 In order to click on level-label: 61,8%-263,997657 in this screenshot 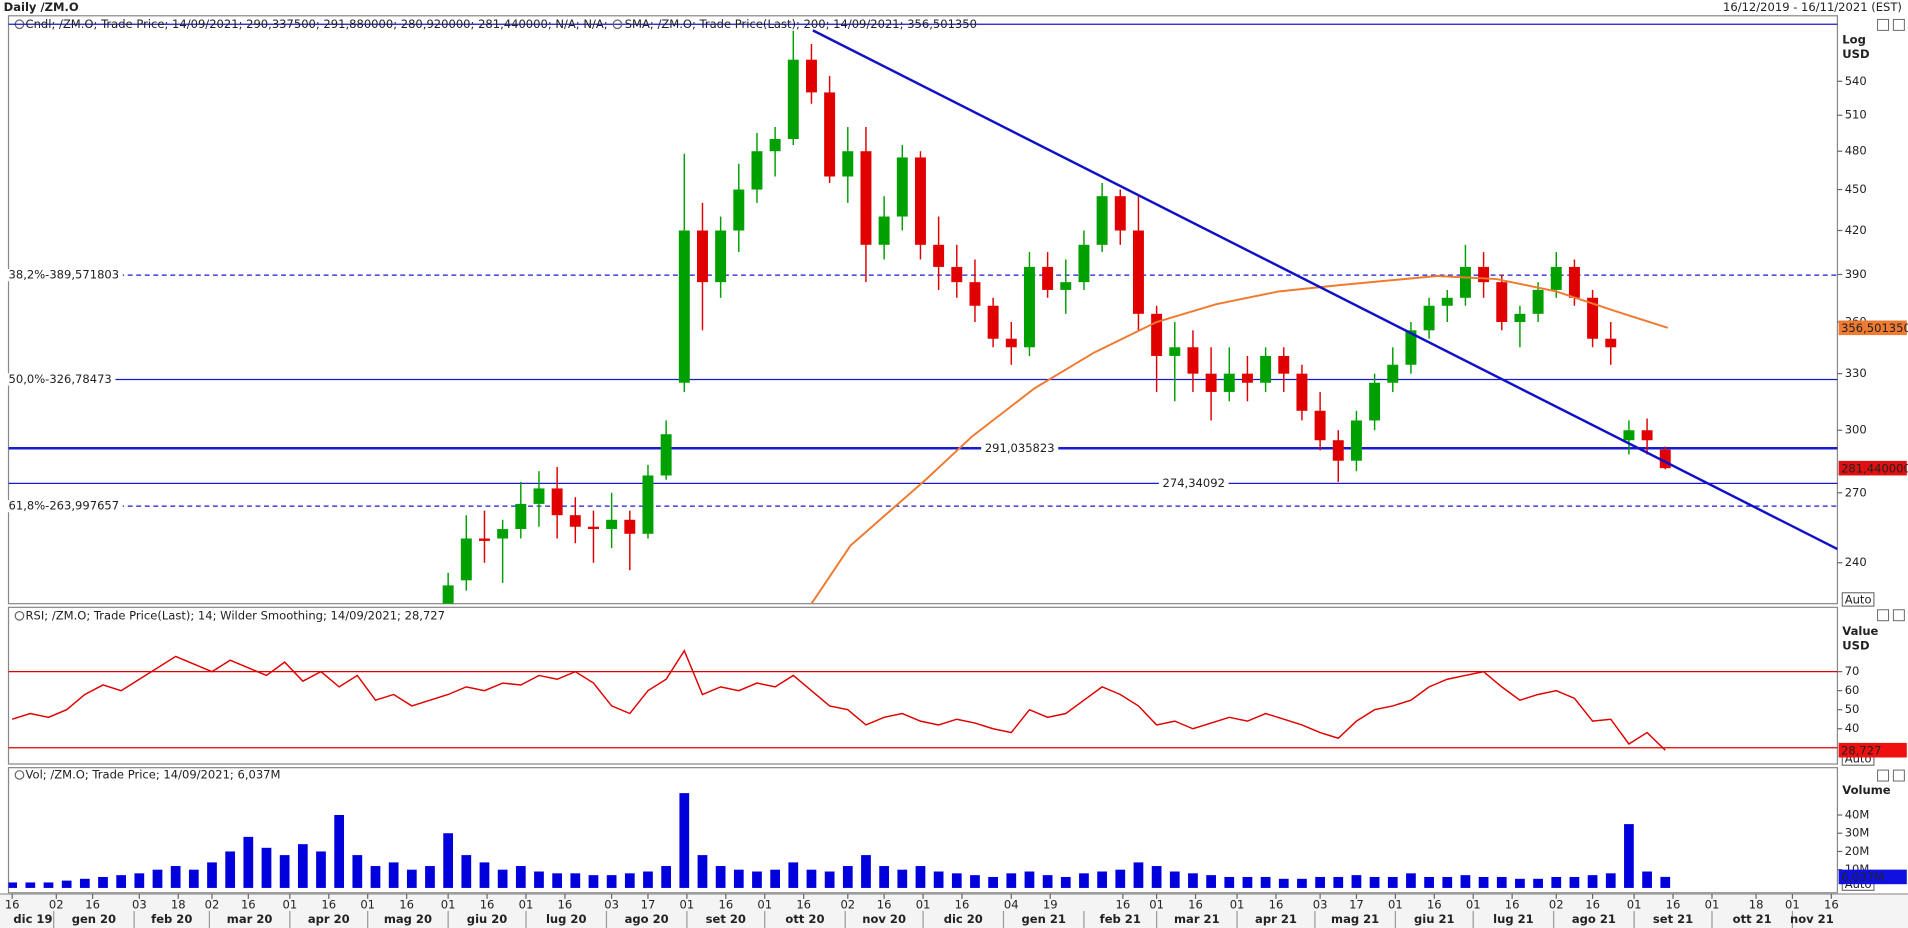, I will do `click(64, 506)`.